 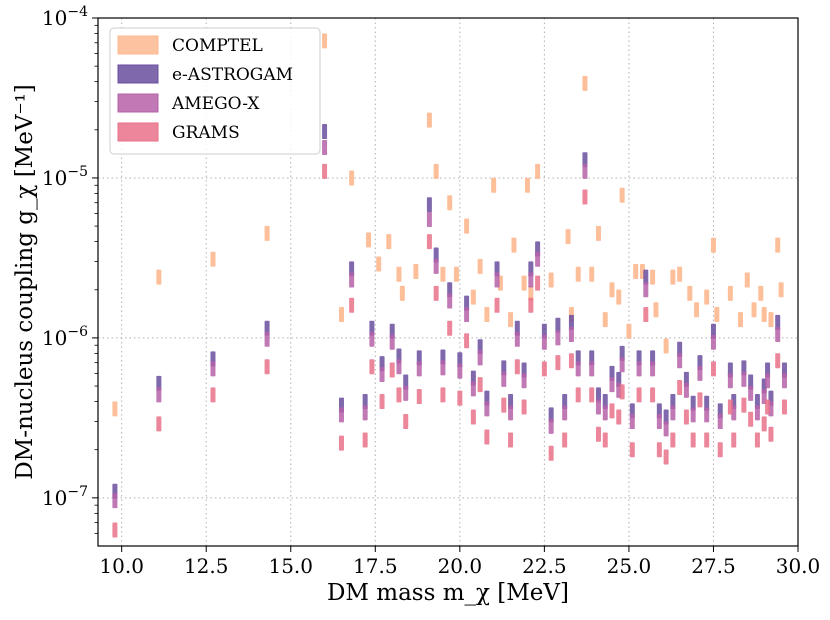 I want to click on y-tick-label: 10⁻⁴, so click(x=65, y=17).